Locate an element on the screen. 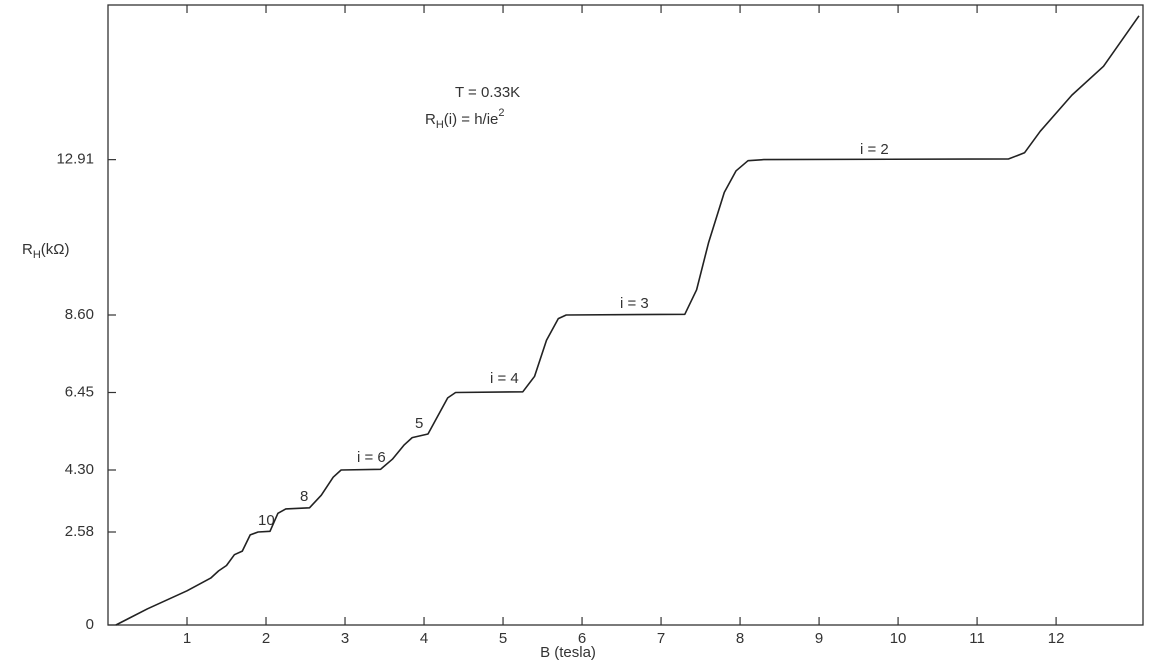 Image resolution: width=1155 pixels, height=663 pixels. x-tick-label: 4 is located at coordinates (424, 638).